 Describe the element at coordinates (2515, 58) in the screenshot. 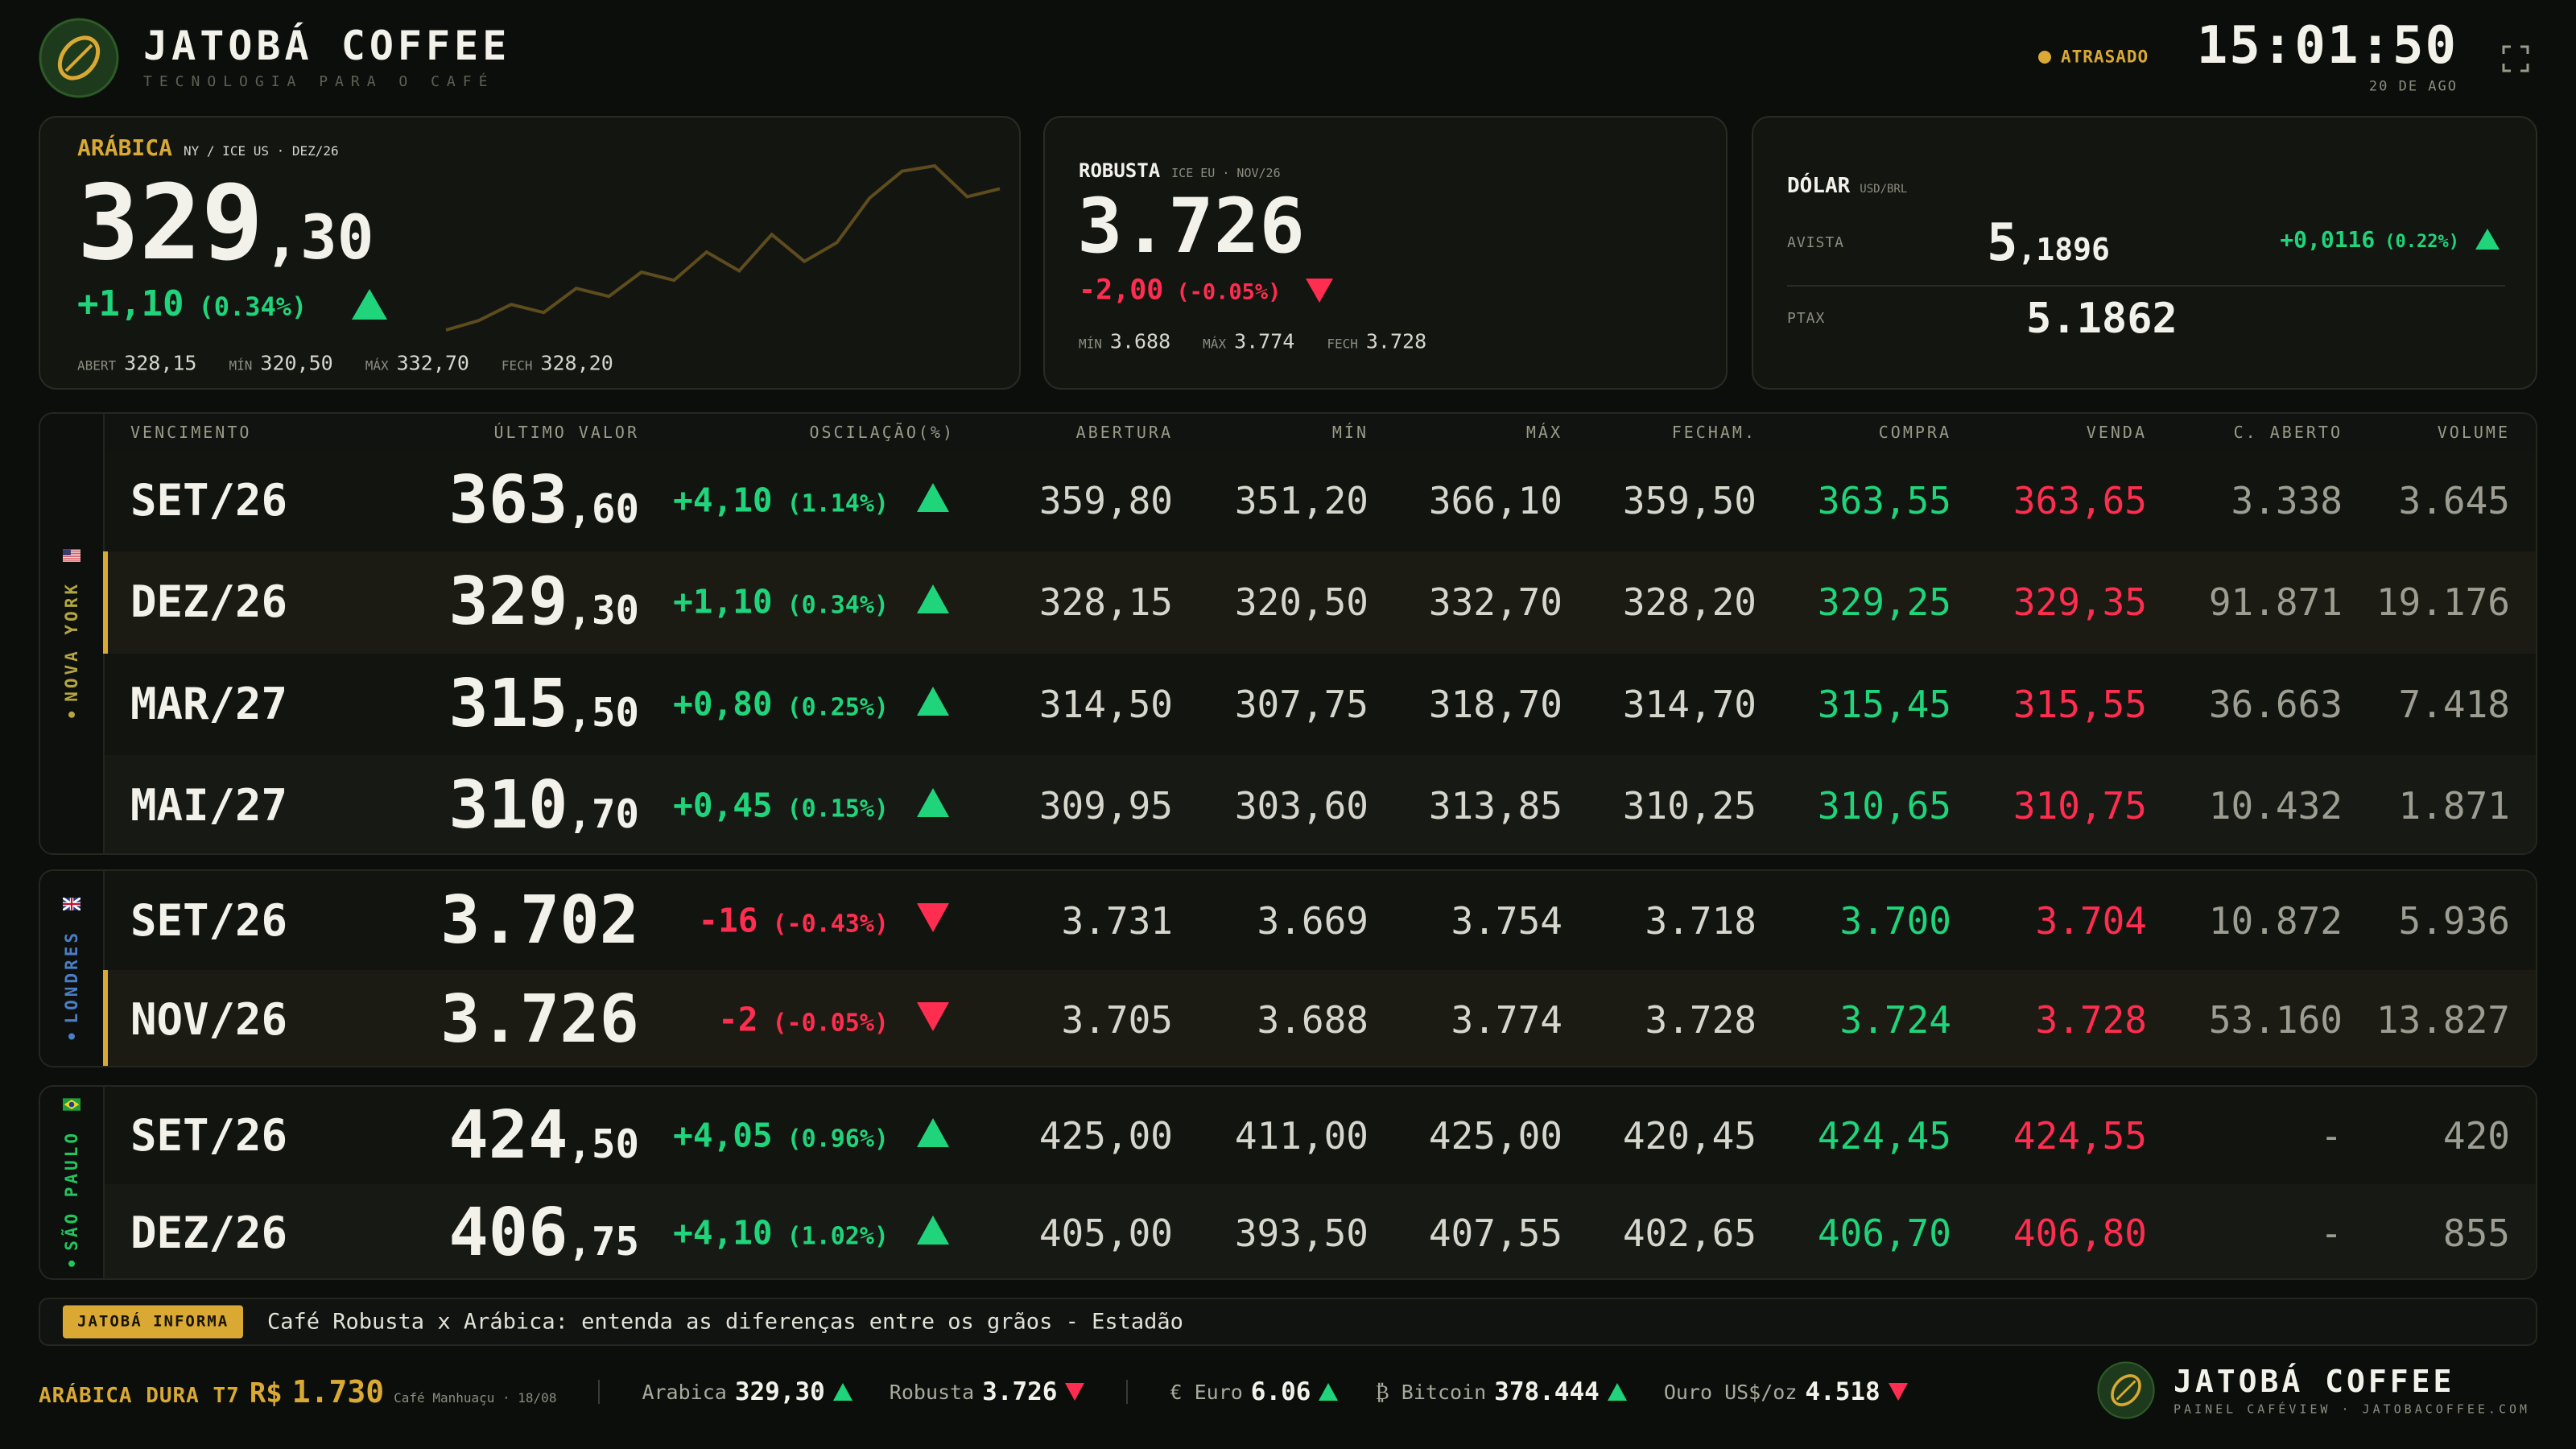

I see `fullscreen-button` at that location.